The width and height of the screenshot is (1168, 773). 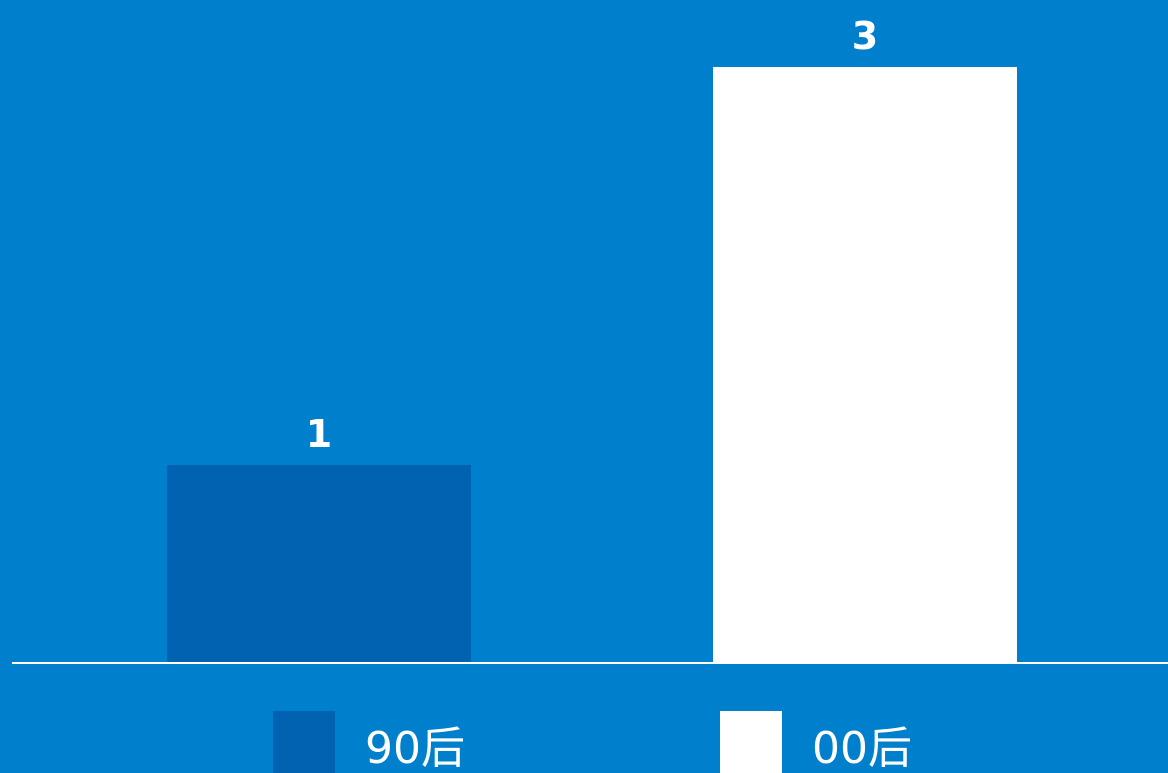 I want to click on legend-item-1: 90后, so click(x=369, y=742).